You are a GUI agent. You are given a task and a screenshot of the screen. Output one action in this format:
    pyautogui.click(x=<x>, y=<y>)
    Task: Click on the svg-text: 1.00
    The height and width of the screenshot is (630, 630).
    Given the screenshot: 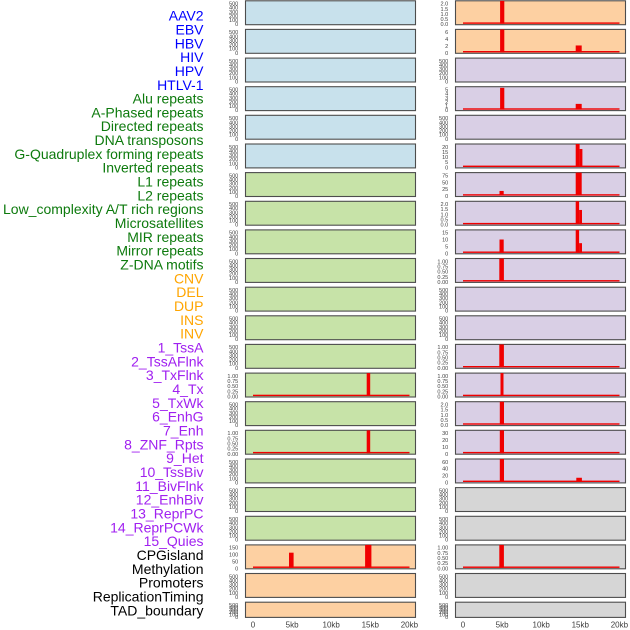 What is the action you would take?
    pyautogui.click(x=442, y=549)
    